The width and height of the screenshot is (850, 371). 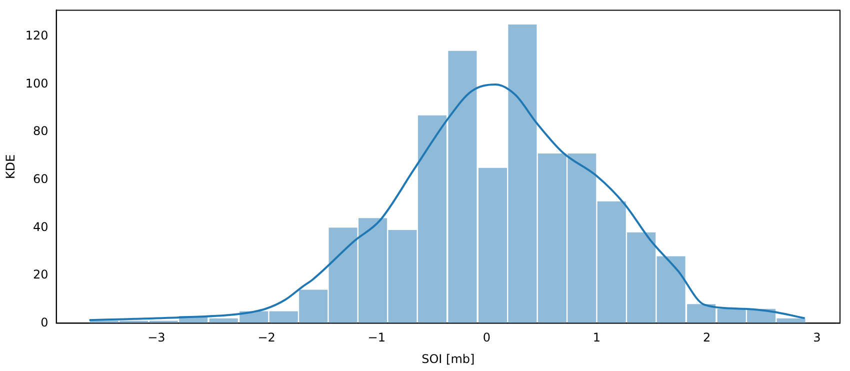 I want to click on x-tick-label: 0, so click(x=486, y=337).